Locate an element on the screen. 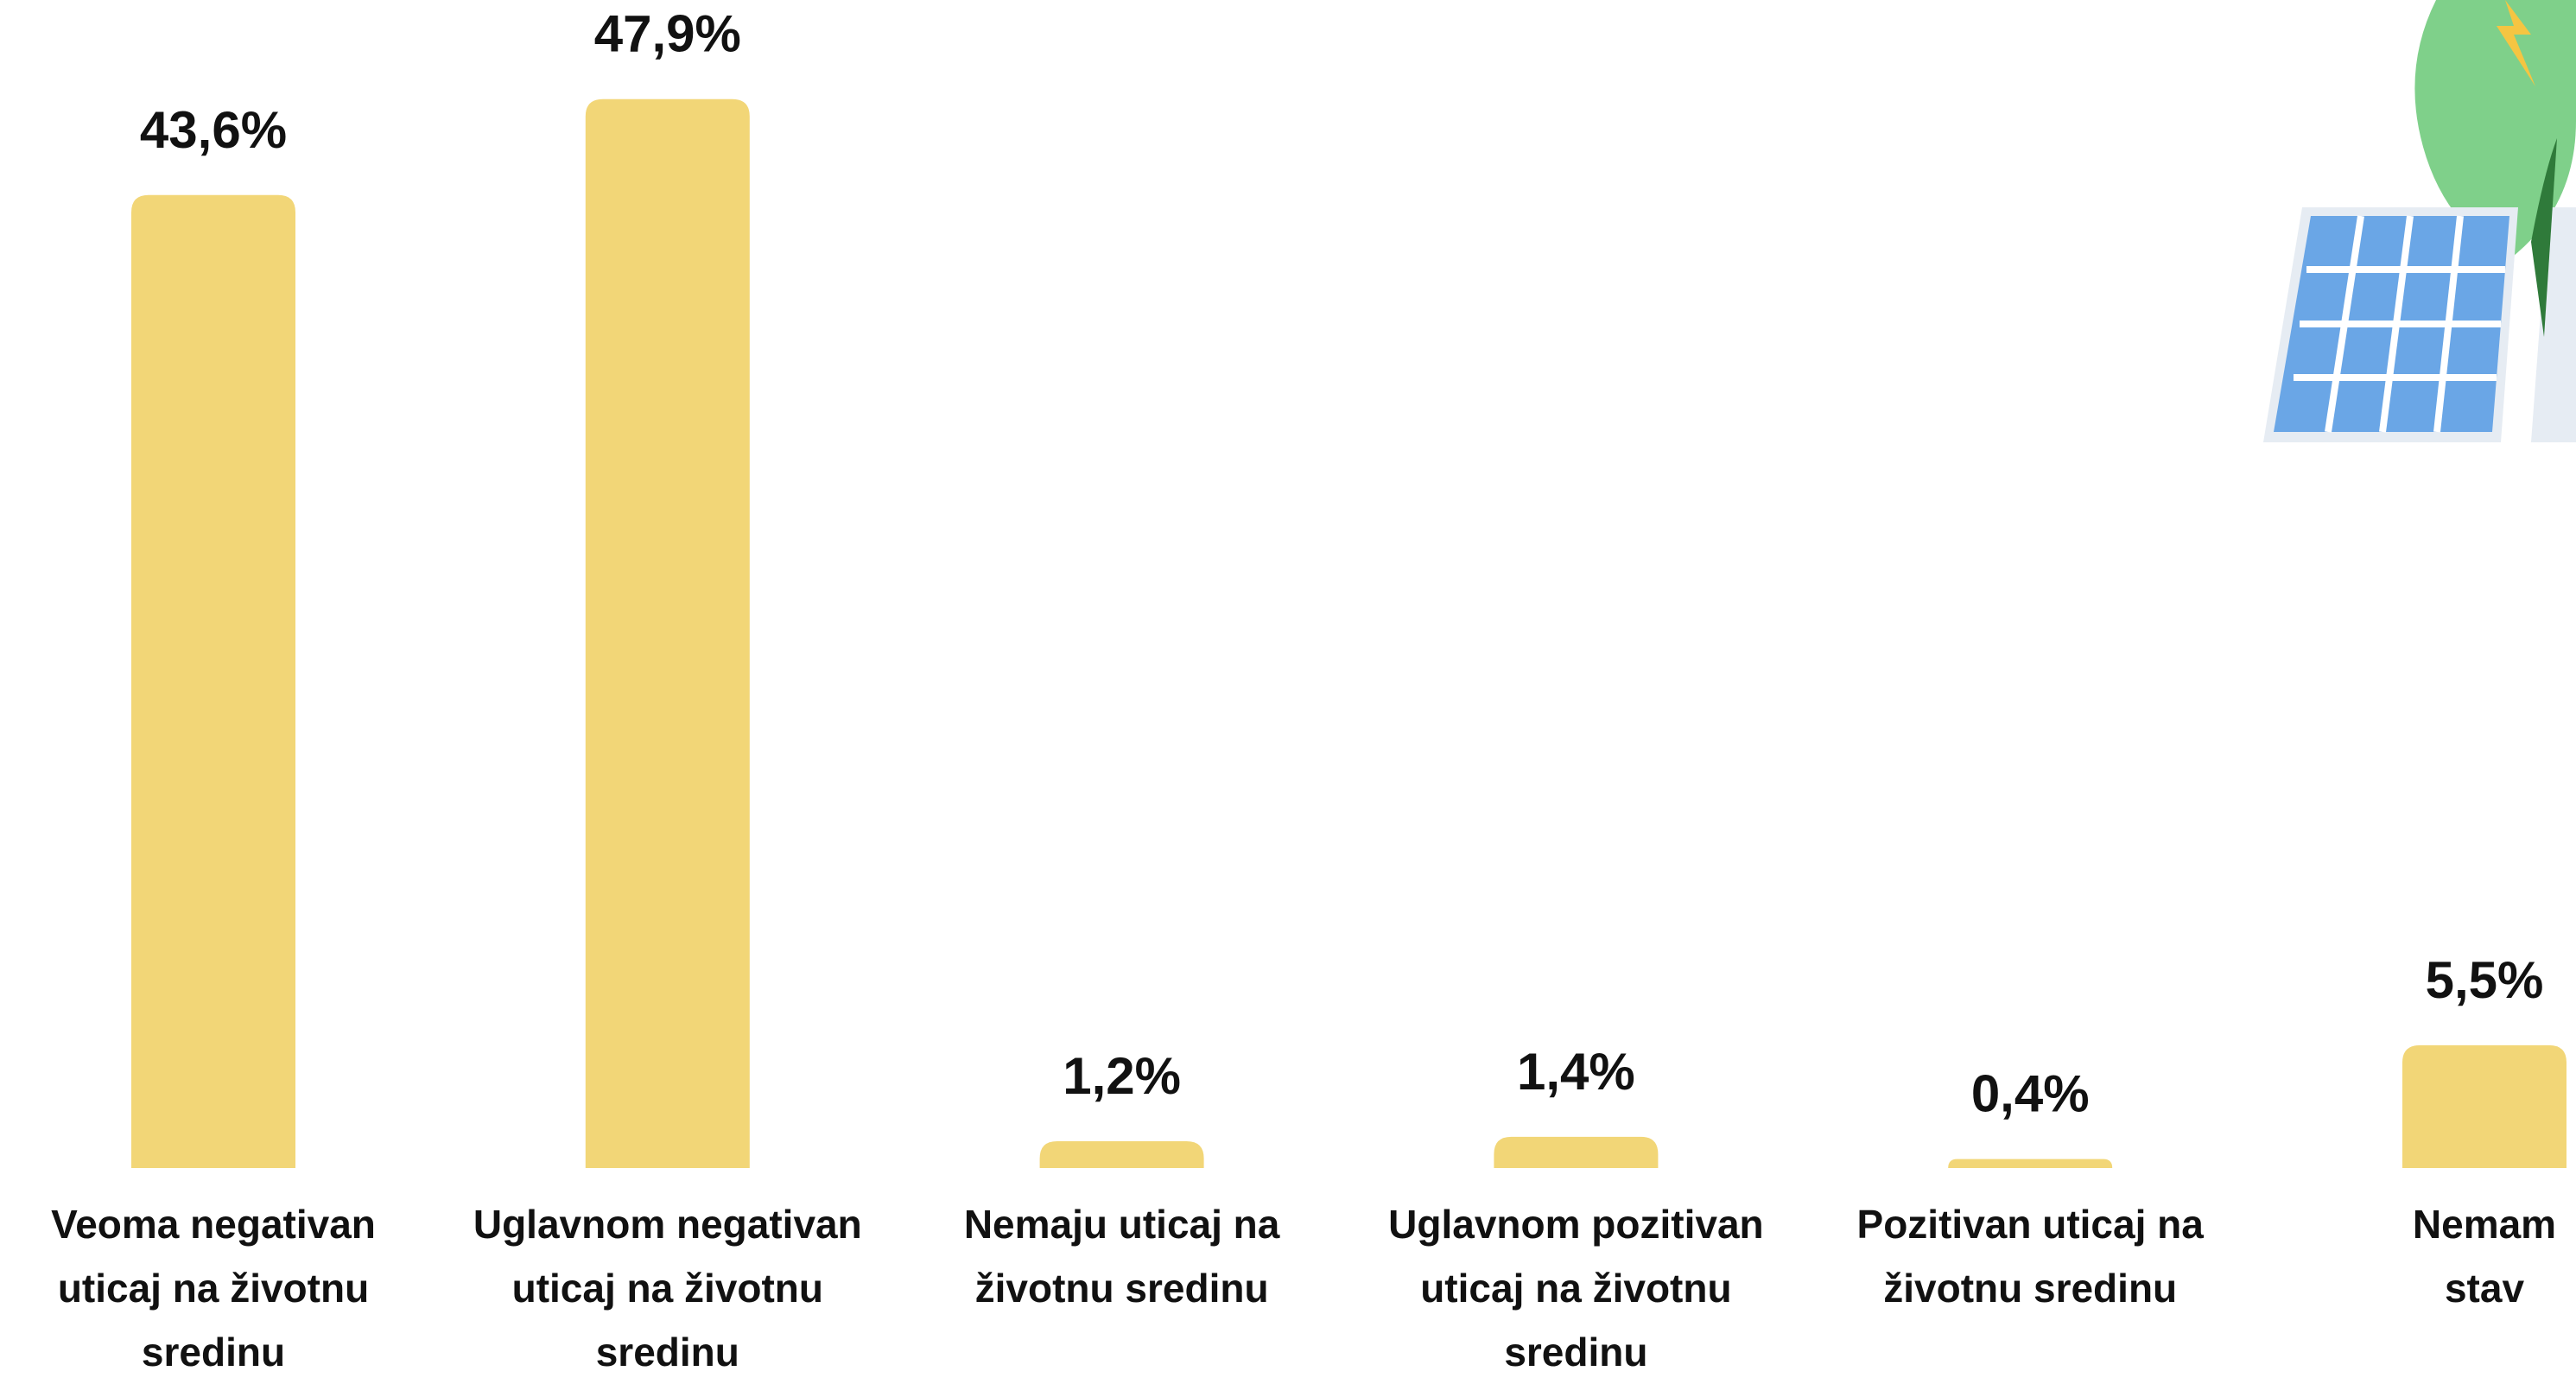  value-label: 47,9% is located at coordinates (667, 34).